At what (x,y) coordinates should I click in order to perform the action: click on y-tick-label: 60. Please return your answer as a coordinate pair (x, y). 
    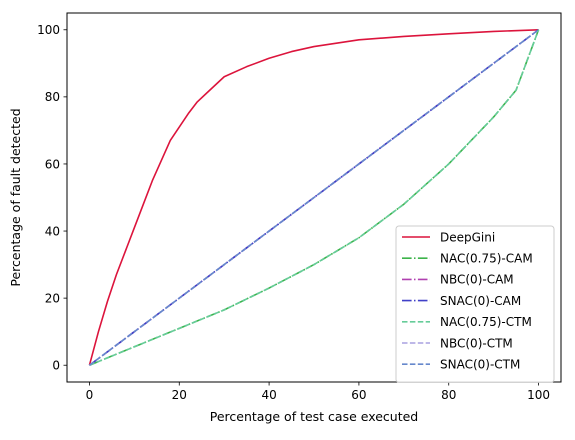
    Looking at the image, I should click on (52, 164).